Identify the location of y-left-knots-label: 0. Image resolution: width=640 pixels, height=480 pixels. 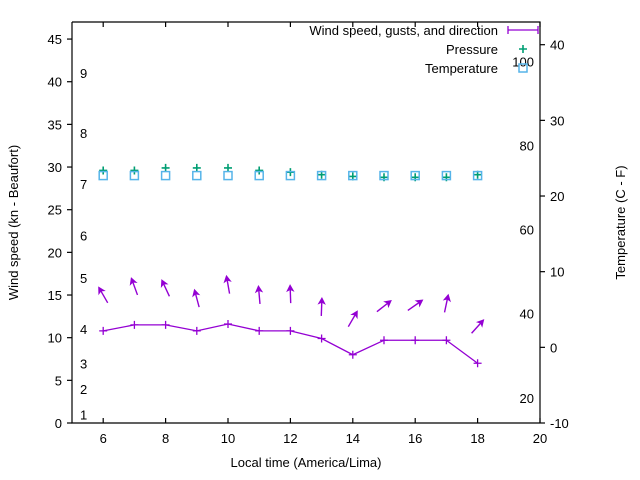
(58, 423).